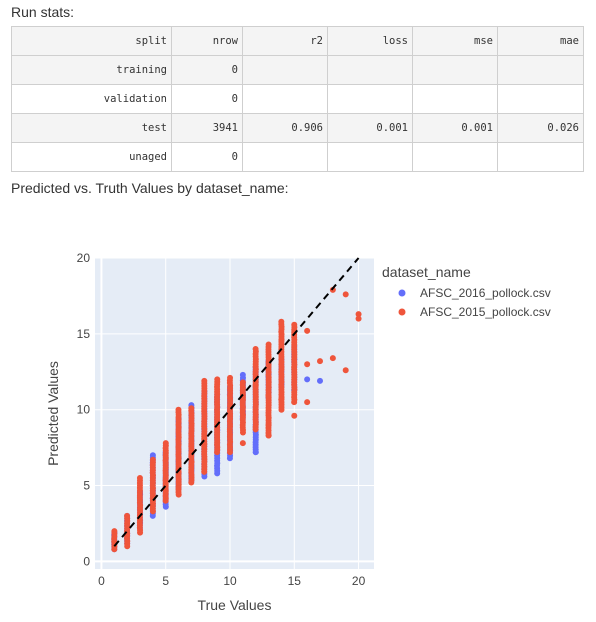 The width and height of the screenshot is (596, 622). I want to click on x-tick-label: 20, so click(359, 581).